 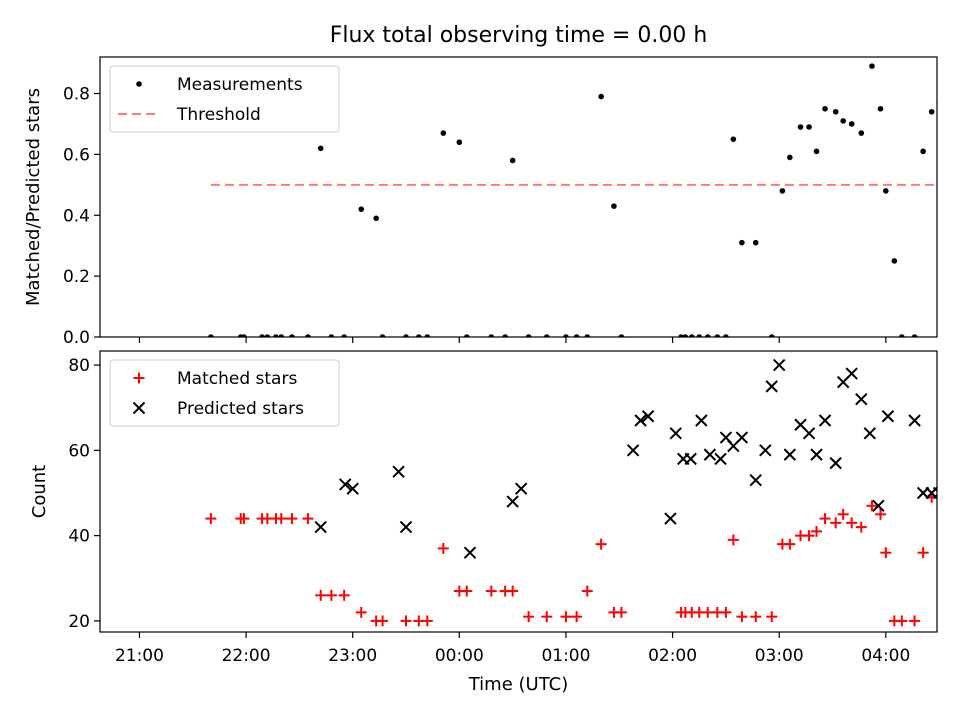 I want to click on ratio-y-tick-label: 0.0, so click(x=76, y=338).